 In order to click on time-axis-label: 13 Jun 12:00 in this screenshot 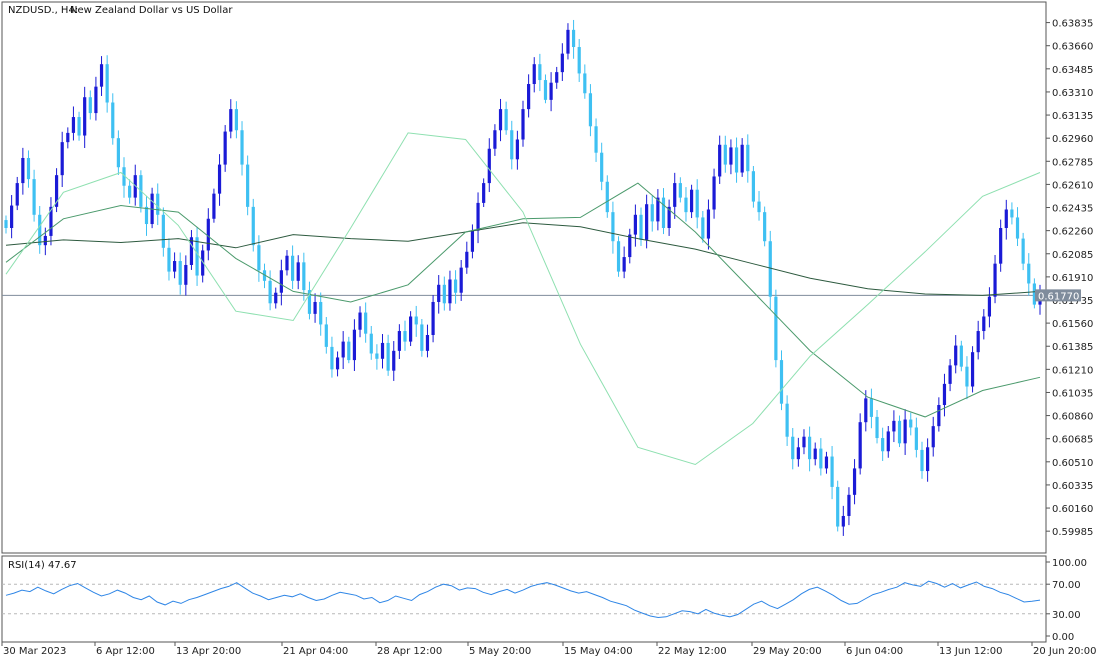, I will do `click(971, 651)`.